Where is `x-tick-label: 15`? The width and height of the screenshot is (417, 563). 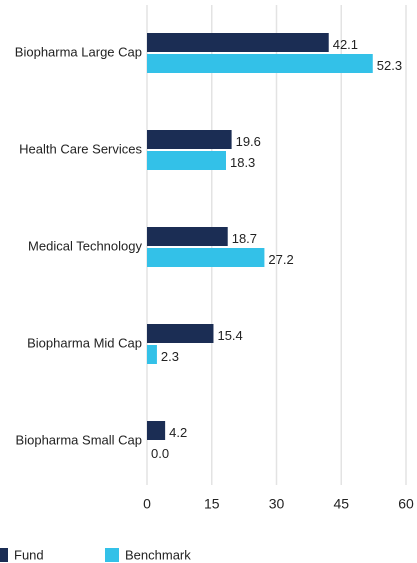
x-tick-label: 15 is located at coordinates (212, 504).